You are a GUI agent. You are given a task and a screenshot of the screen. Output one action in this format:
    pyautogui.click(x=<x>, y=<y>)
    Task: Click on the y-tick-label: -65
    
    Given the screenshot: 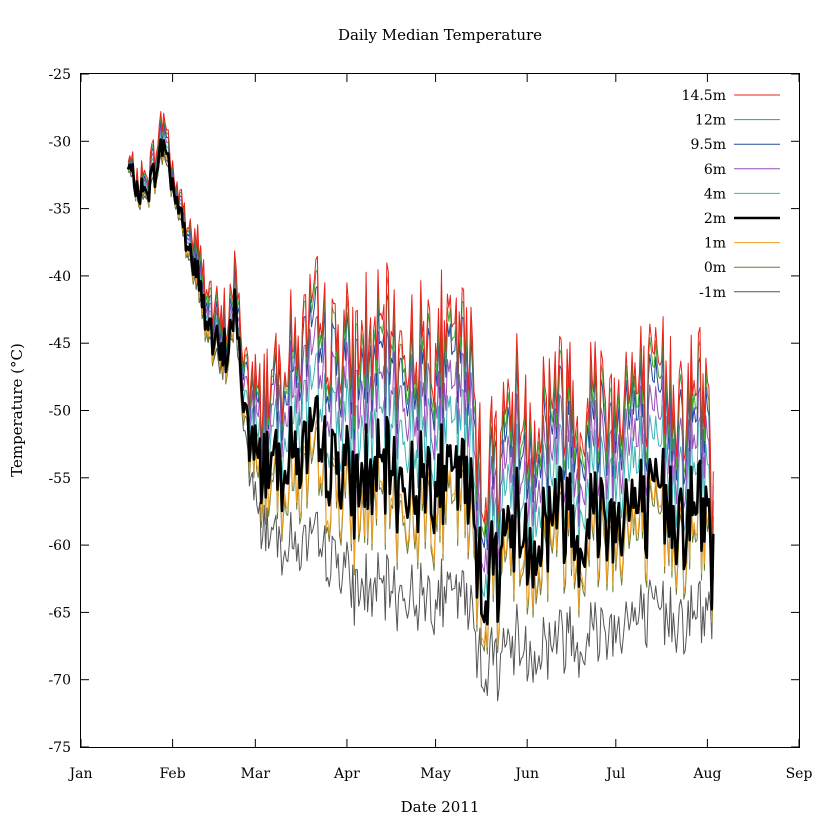 What is the action you would take?
    pyautogui.click(x=59, y=613)
    